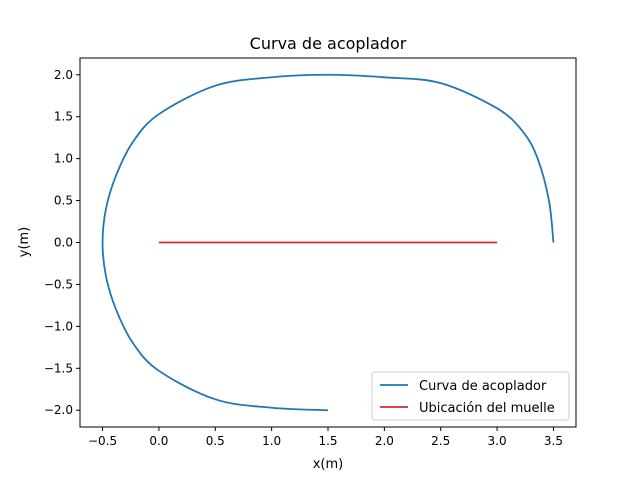  What do you see at coordinates (24, 242) in the screenshot?
I see `y-axis-label: y(m)` at bounding box center [24, 242].